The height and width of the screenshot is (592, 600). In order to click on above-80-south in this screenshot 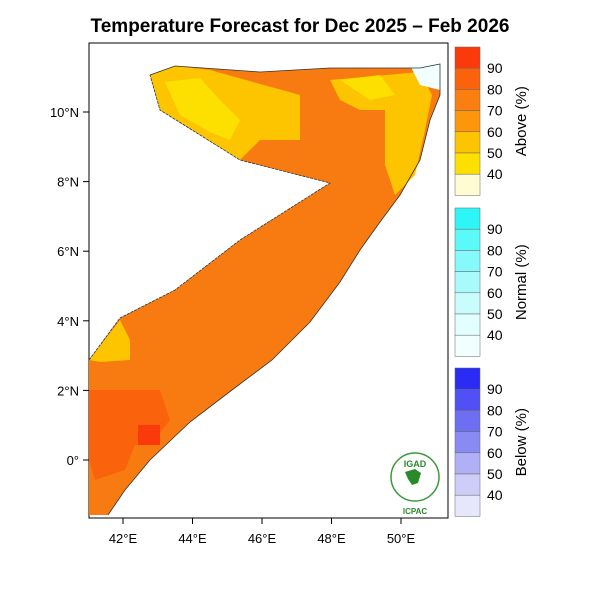, I will do `click(129, 435)`.